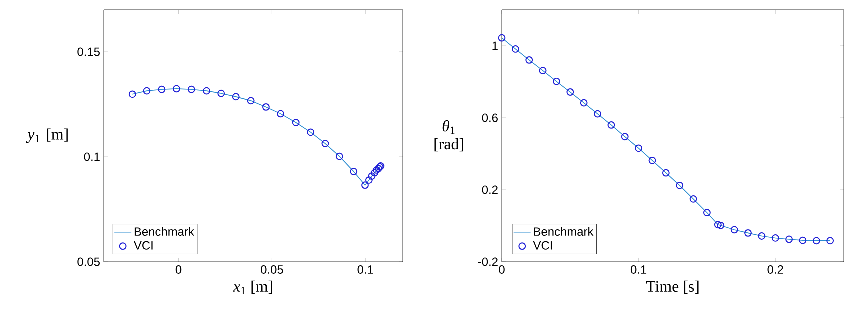 The width and height of the screenshot is (846, 322). I want to click on y-tick-label: 0.15, so click(89, 52).